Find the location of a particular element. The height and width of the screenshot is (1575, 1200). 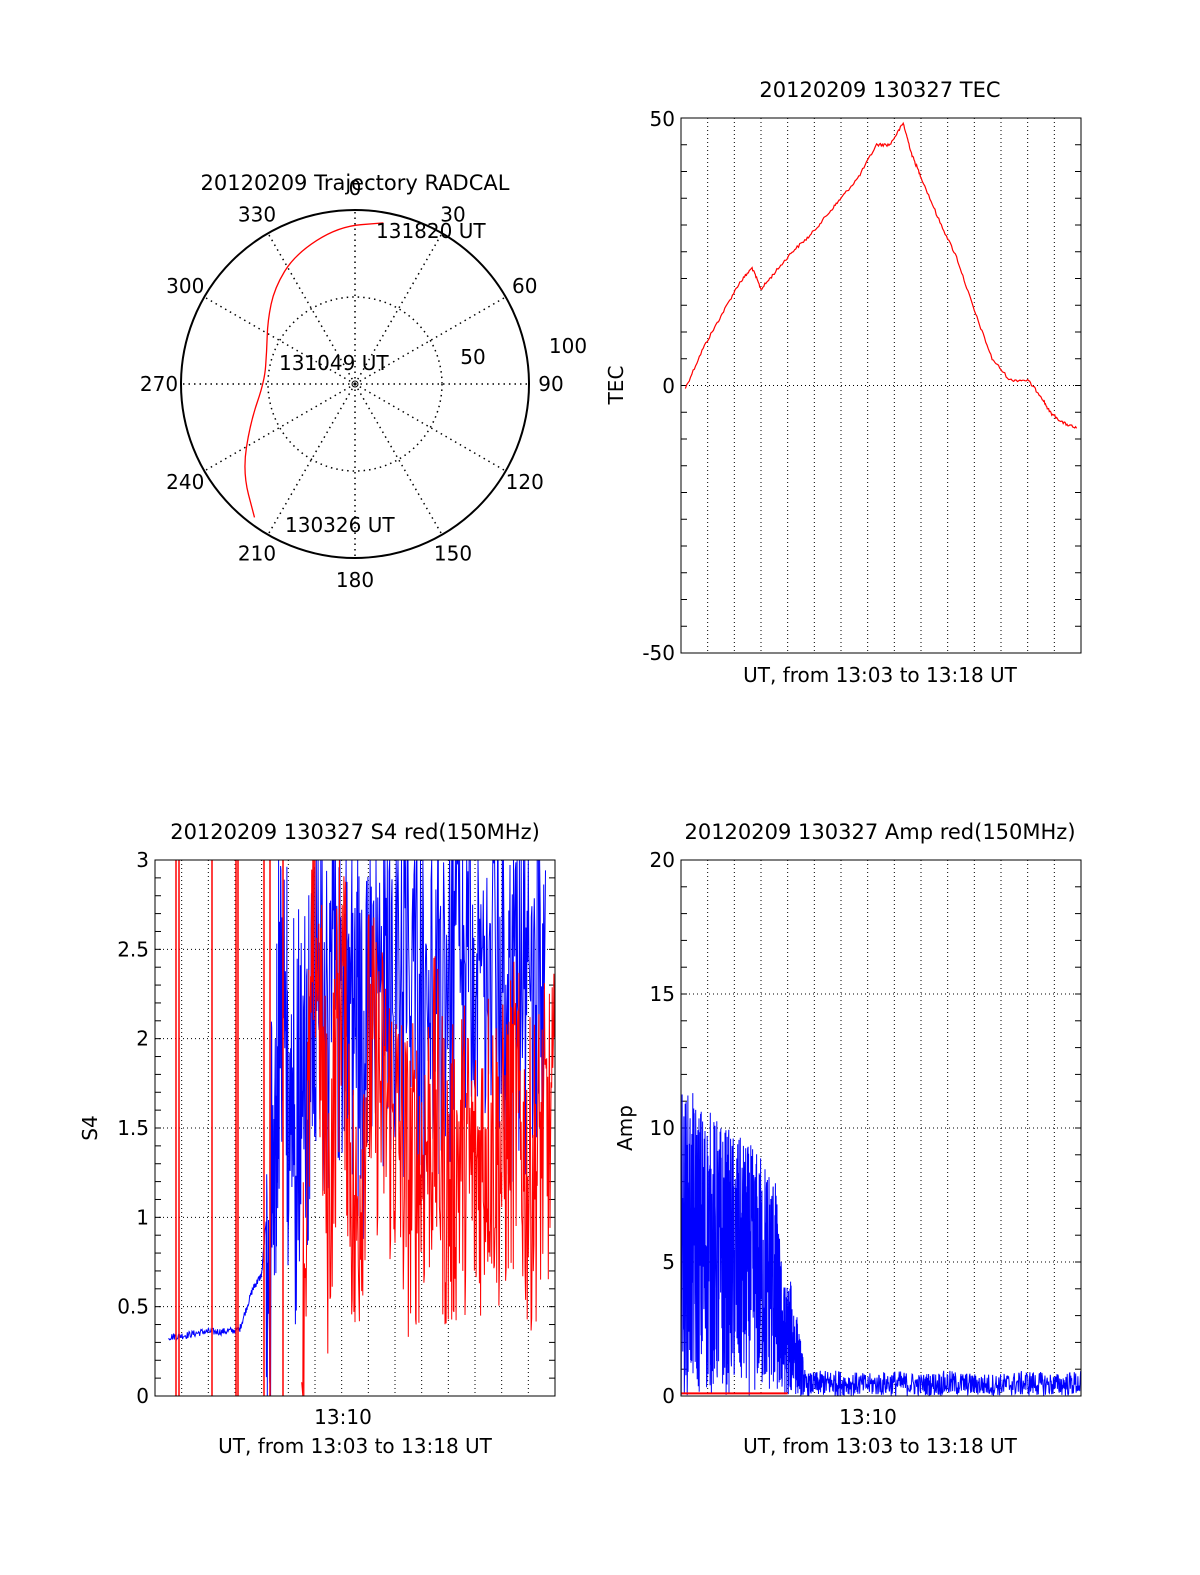

s4-minor-ticks is located at coordinates (355, 1128).